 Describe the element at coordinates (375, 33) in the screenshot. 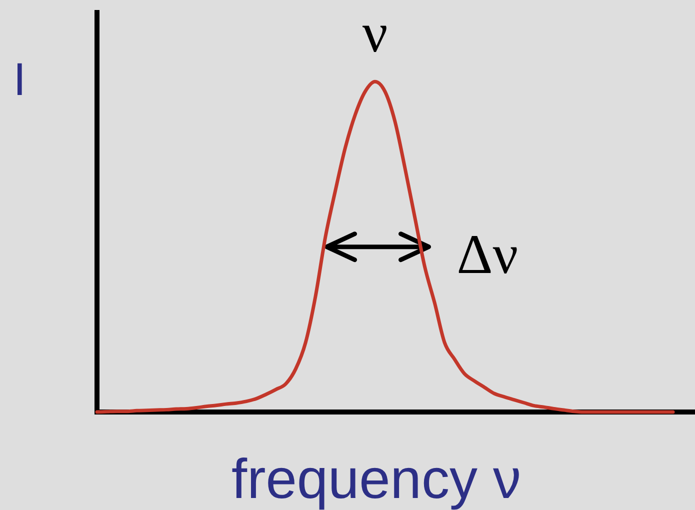

I see `annotation: ν` at that location.